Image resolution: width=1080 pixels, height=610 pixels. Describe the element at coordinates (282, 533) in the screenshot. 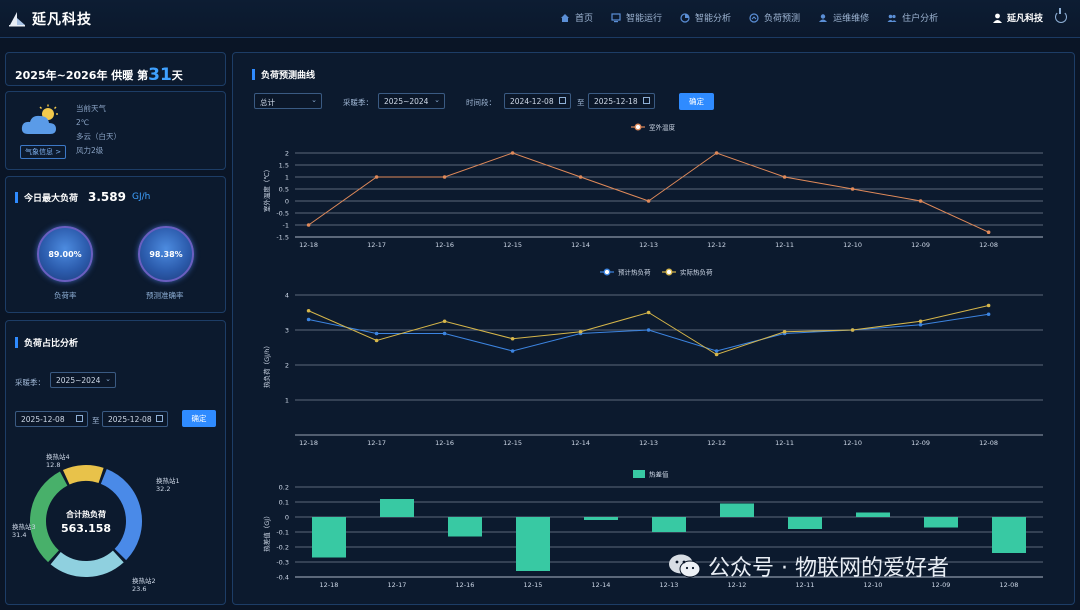

I see `y-tick-label: -0.1` at that location.